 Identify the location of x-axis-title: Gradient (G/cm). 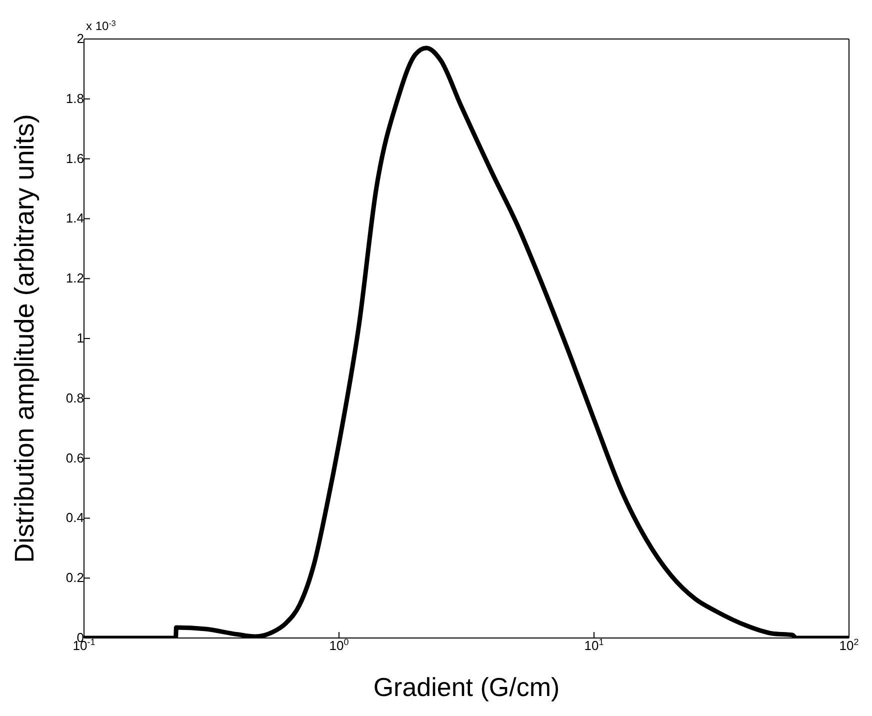
(466, 687).